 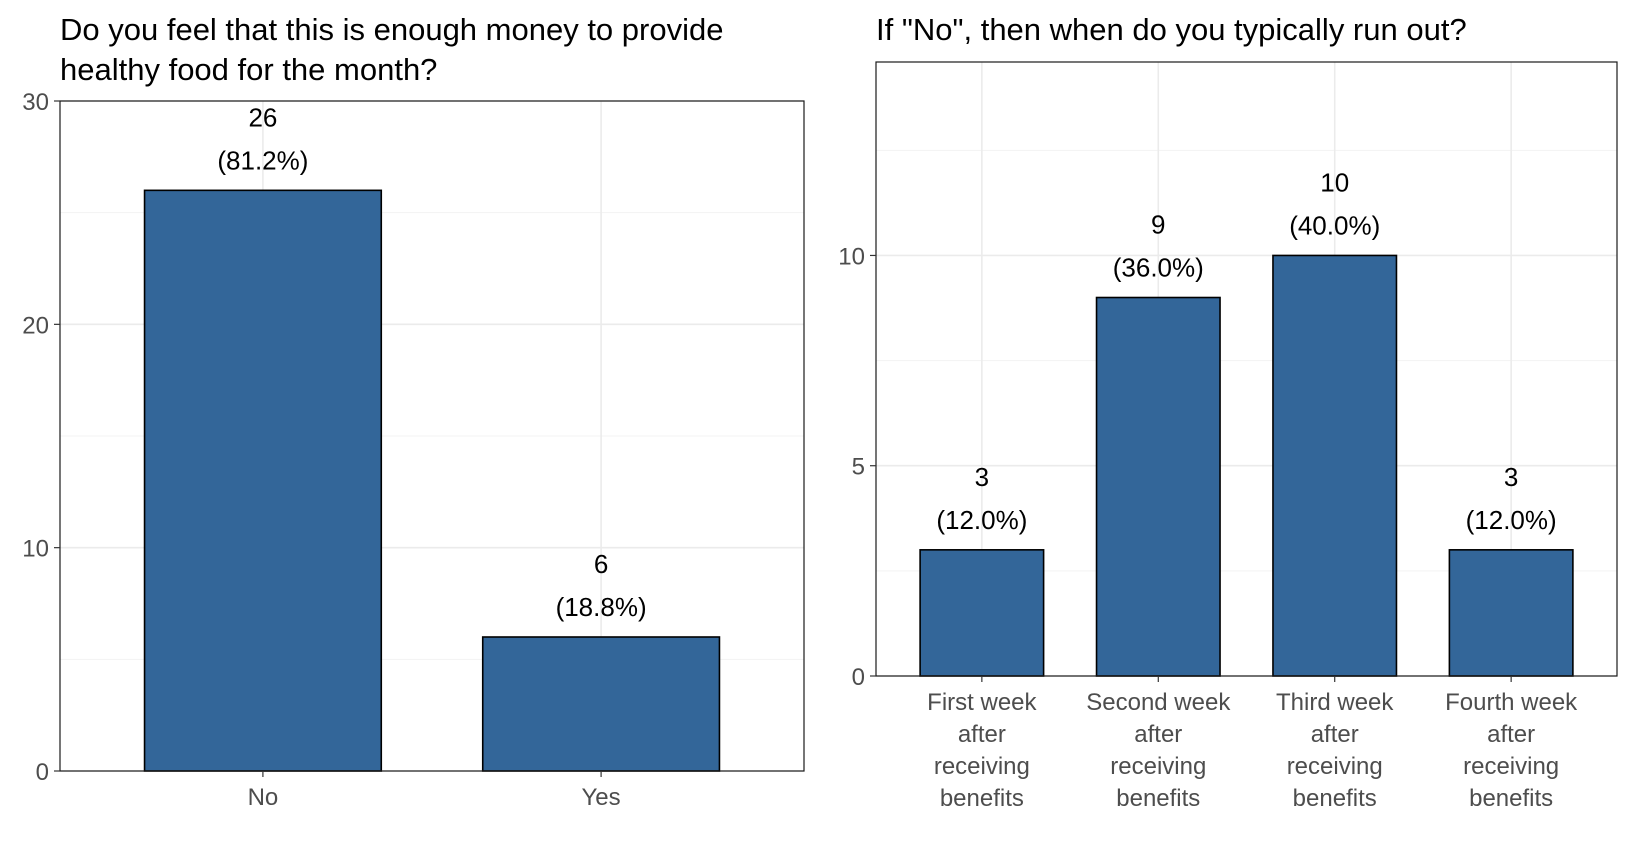 I want to click on right-data-label-count-2: 9, so click(x=1158, y=225).